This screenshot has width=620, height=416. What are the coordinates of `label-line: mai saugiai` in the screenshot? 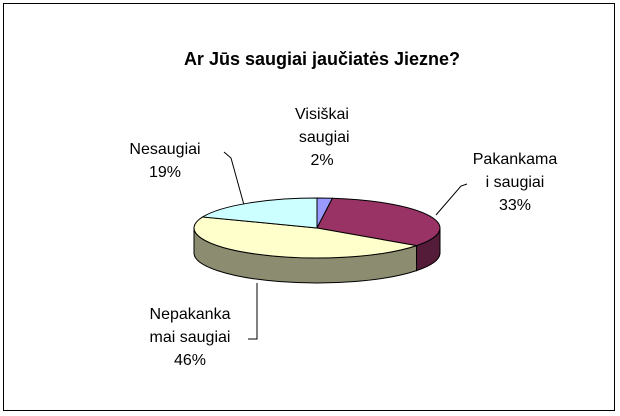 It's located at (190, 337).